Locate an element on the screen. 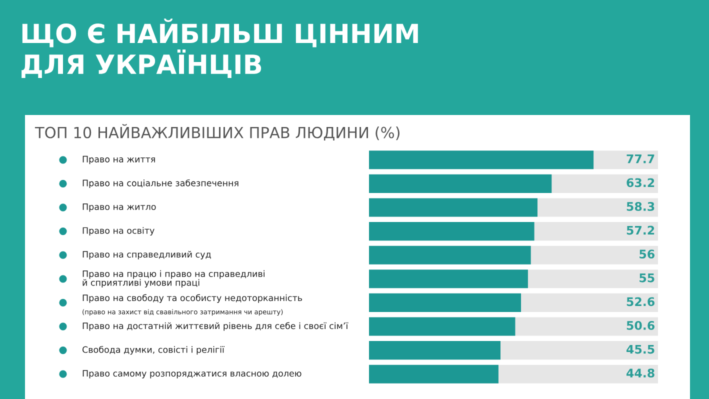  y-tick-label: Право на справедливий суд is located at coordinates (146, 255).